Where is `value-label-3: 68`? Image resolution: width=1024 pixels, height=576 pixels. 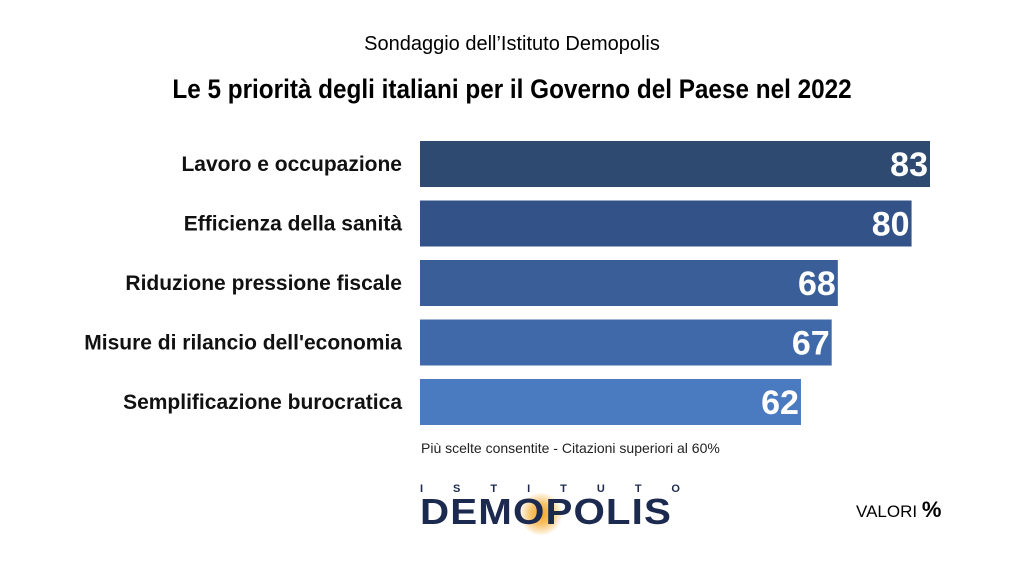 value-label-3: 68 is located at coordinates (817, 284).